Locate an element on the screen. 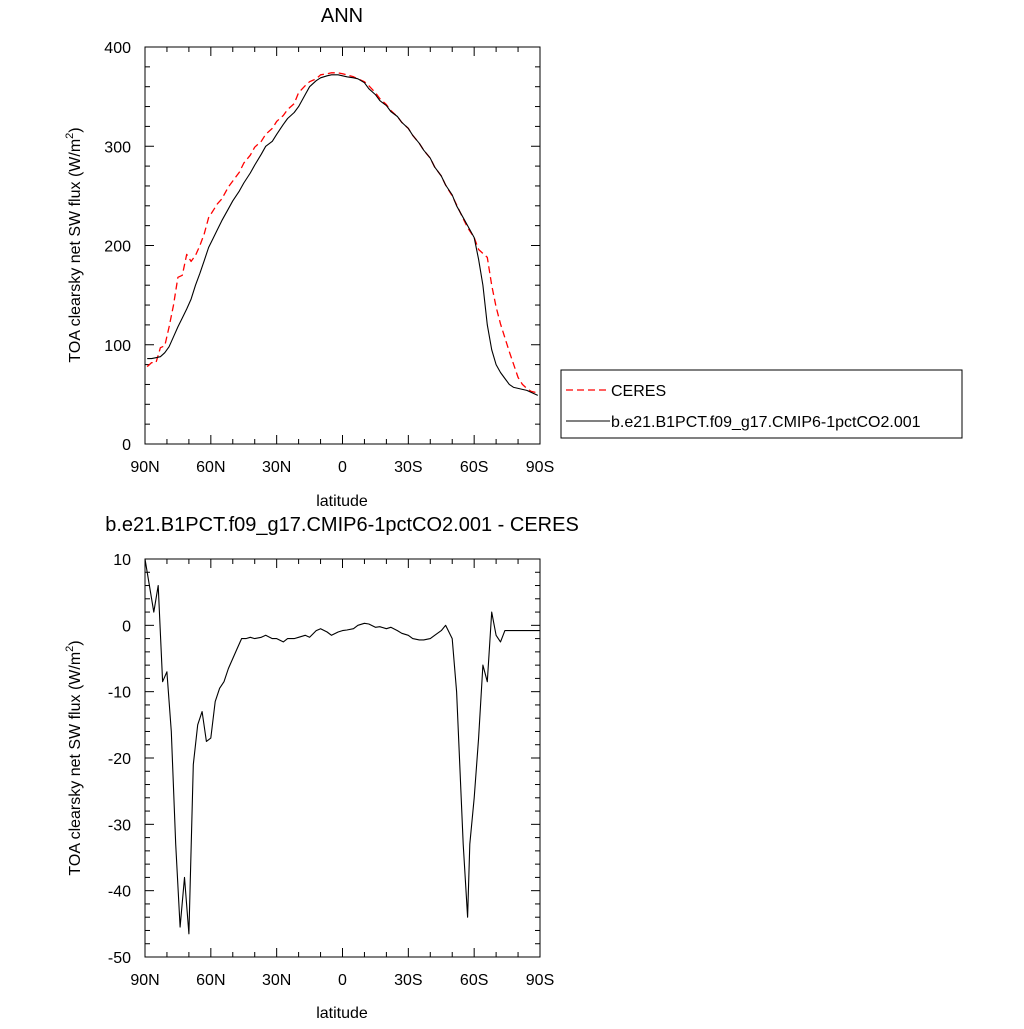  y-tick-label: -30 is located at coordinates (119, 825).